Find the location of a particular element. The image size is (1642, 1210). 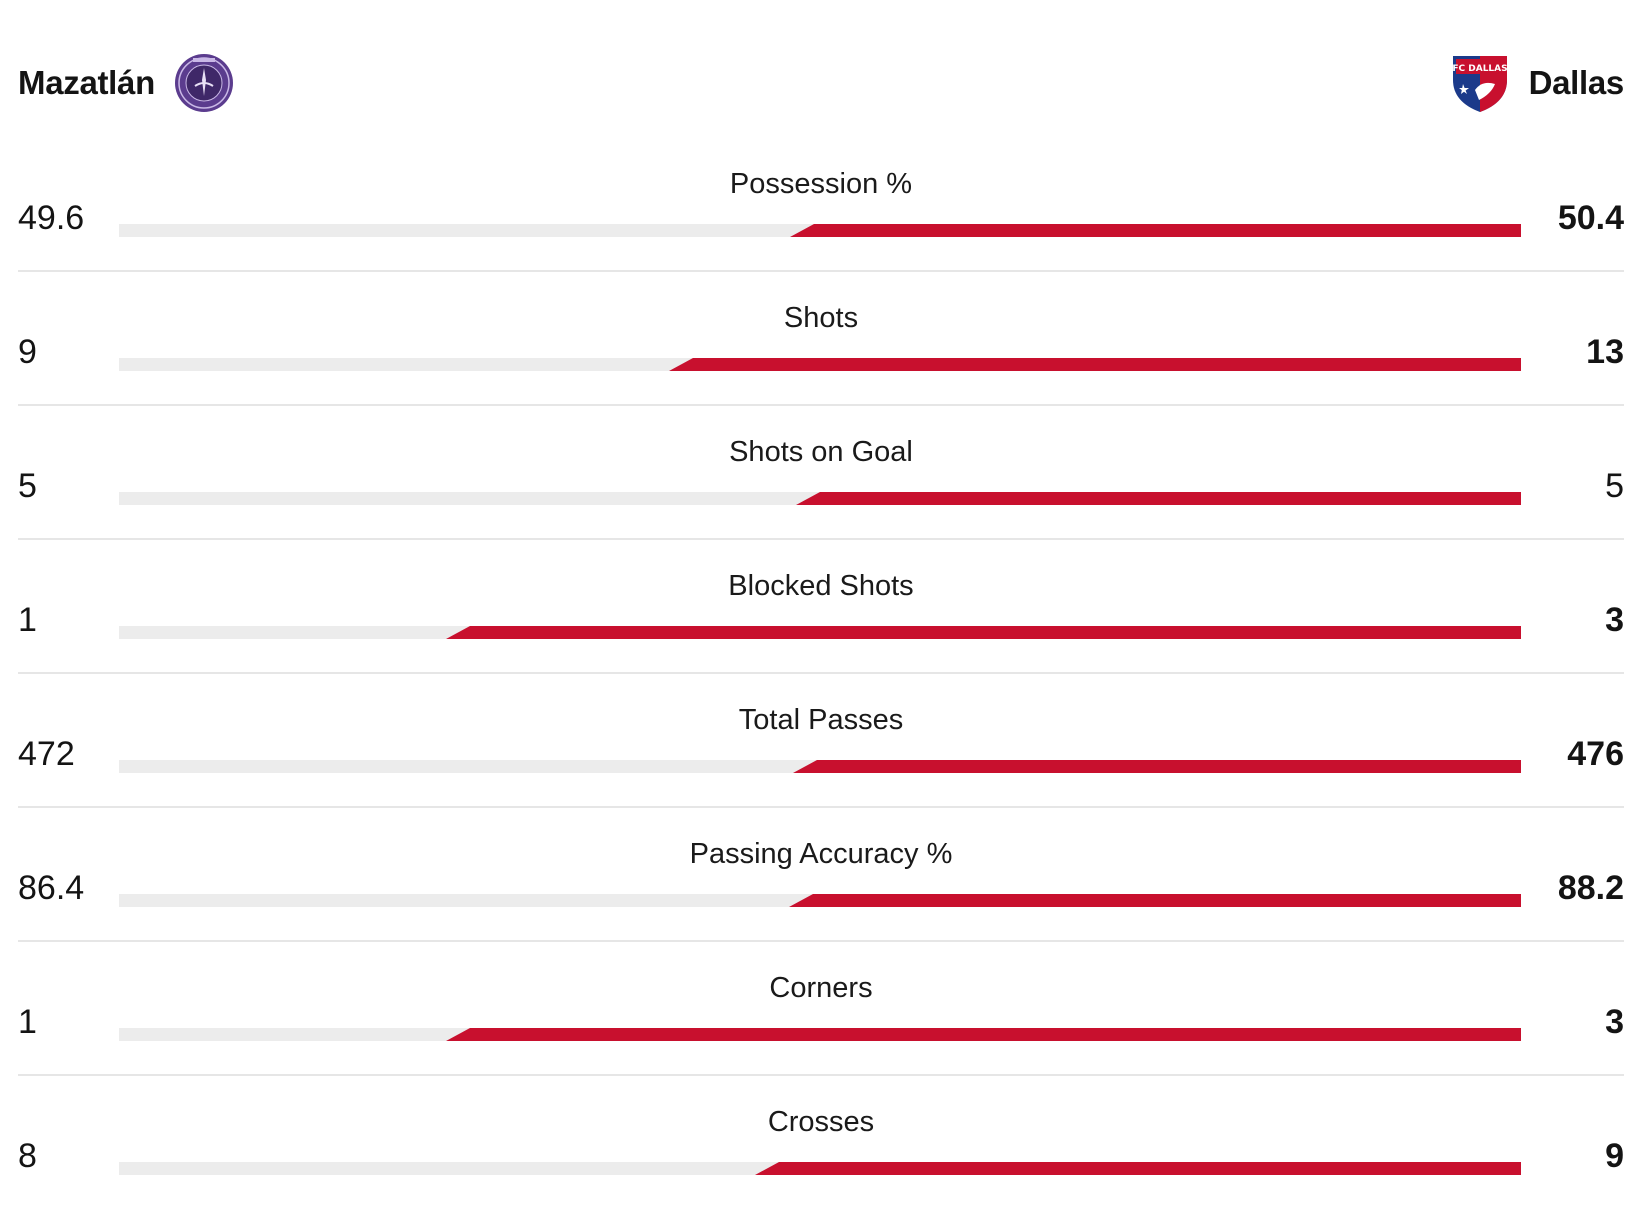

home-stat-value: 49.6 is located at coordinates (51, 218).